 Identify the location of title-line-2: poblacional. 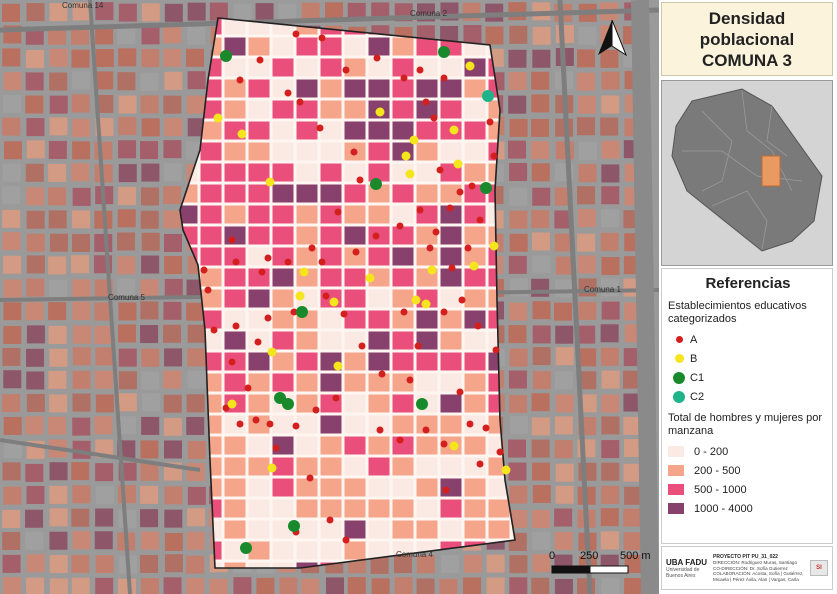
(747, 39).